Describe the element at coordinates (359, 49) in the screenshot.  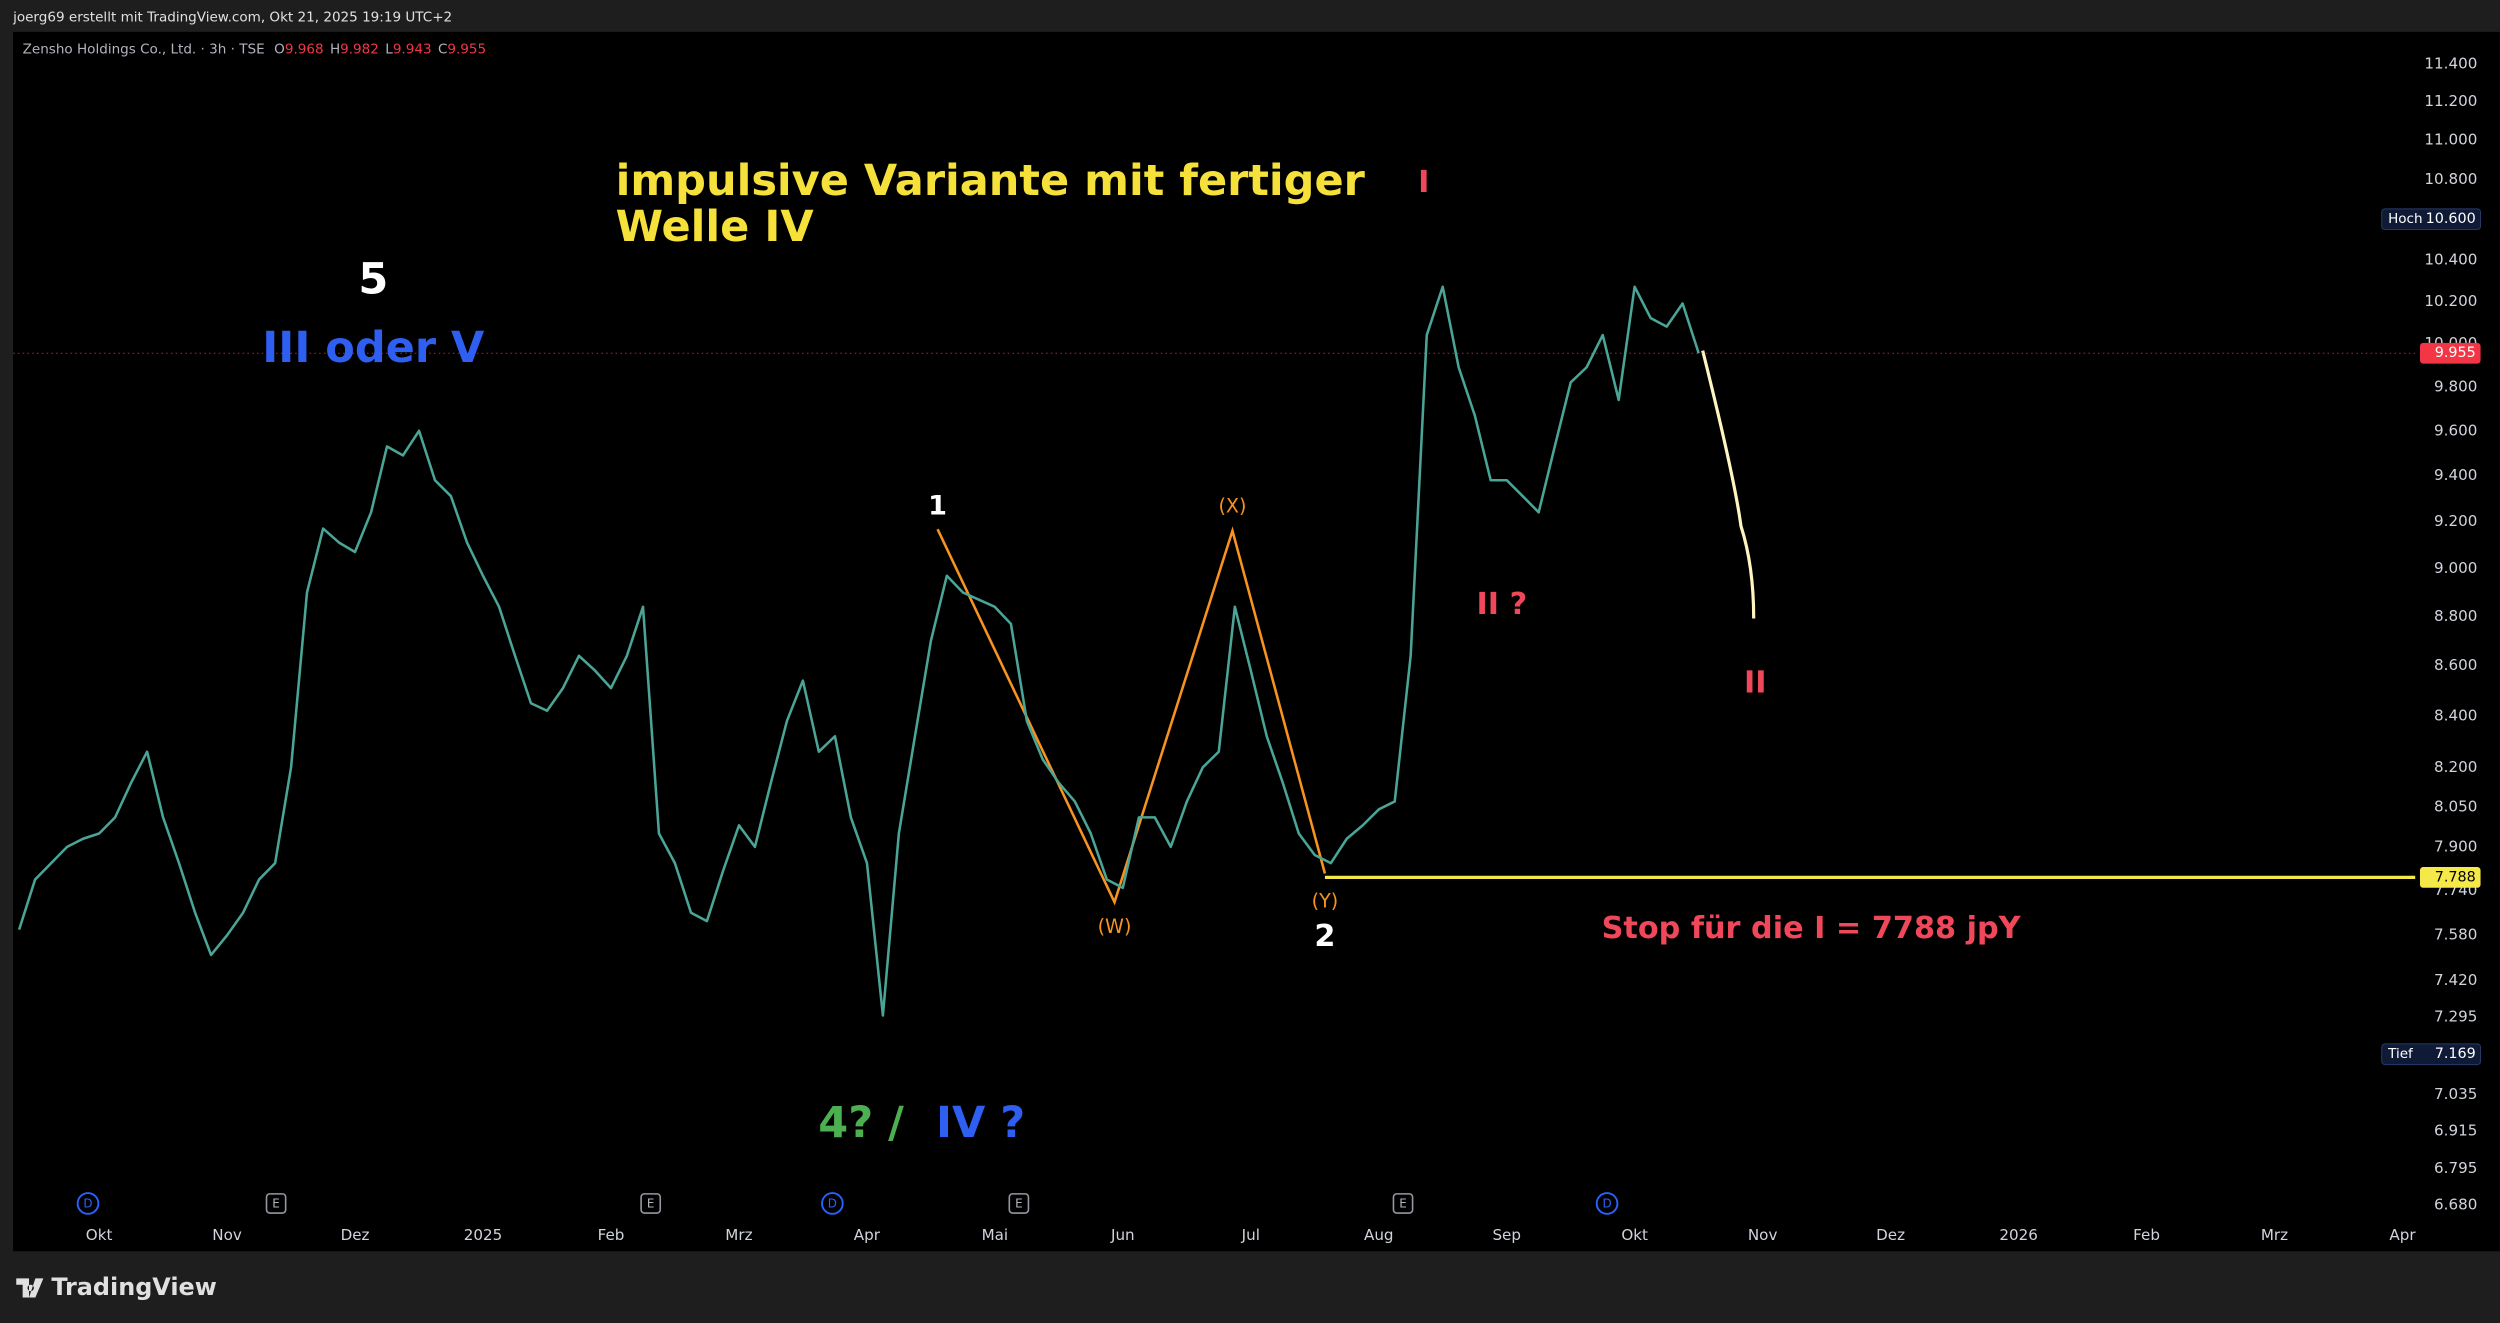
I see `ohlc-value: 9.982` at that location.